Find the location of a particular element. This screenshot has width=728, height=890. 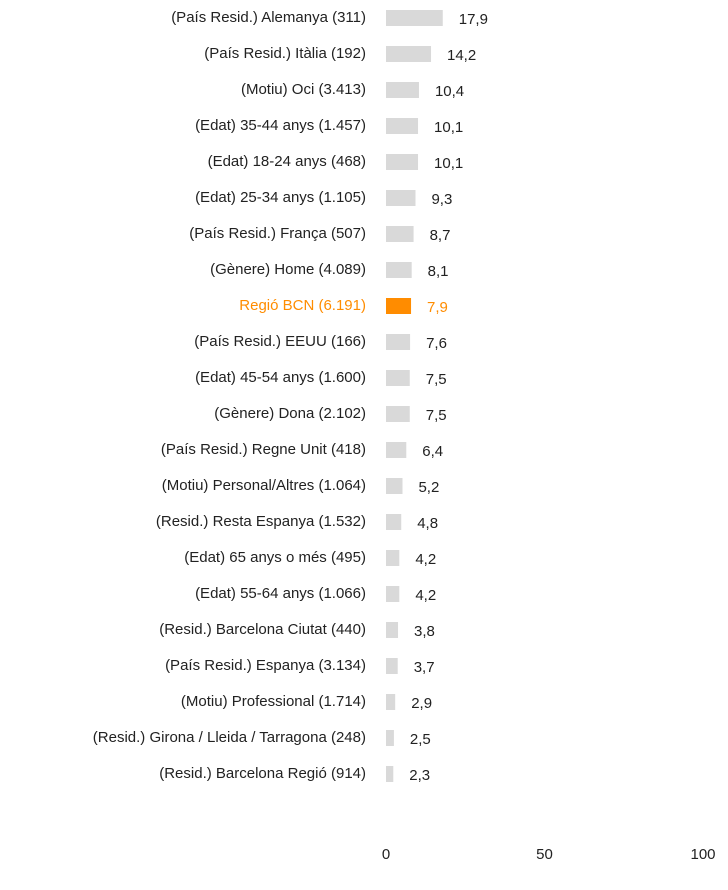

category-label: (Resid.) Barcelona Ciutat (440) is located at coordinates (262, 629).